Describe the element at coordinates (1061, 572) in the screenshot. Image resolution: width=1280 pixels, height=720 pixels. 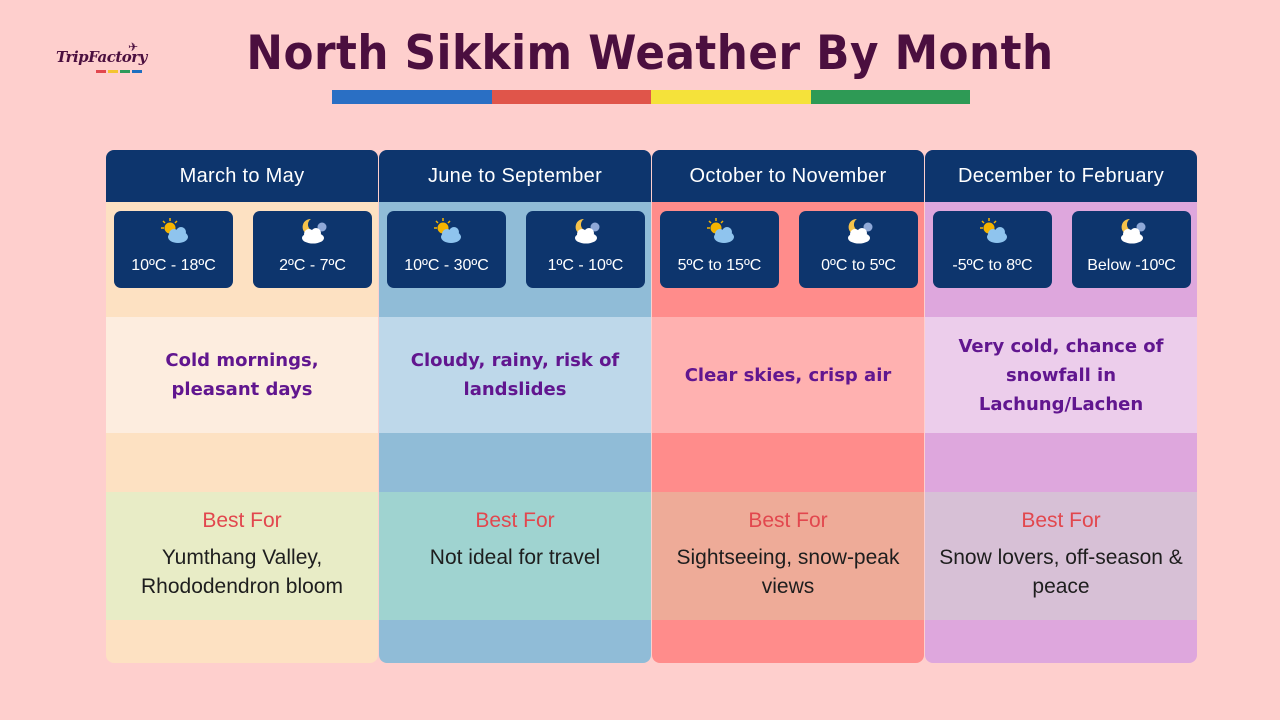
I see `best-for-text: Snow lovers, off-season & peace` at that location.